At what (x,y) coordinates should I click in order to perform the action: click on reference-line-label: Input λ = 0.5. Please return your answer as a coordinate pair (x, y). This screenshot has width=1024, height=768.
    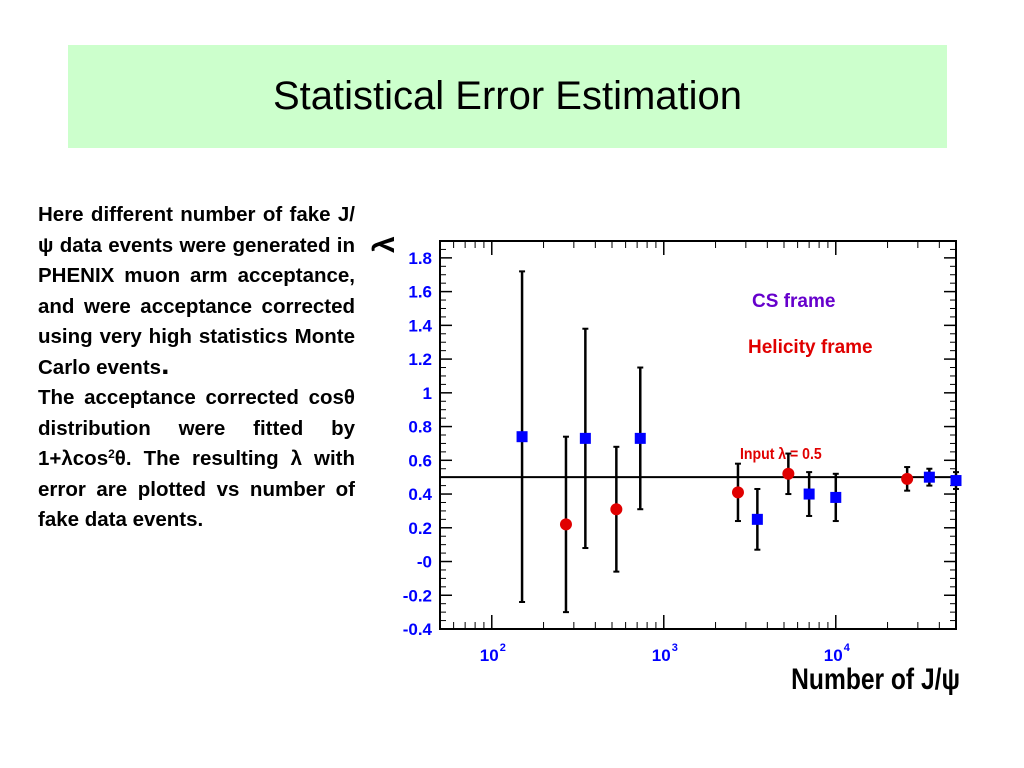
    Looking at the image, I should click on (781, 454).